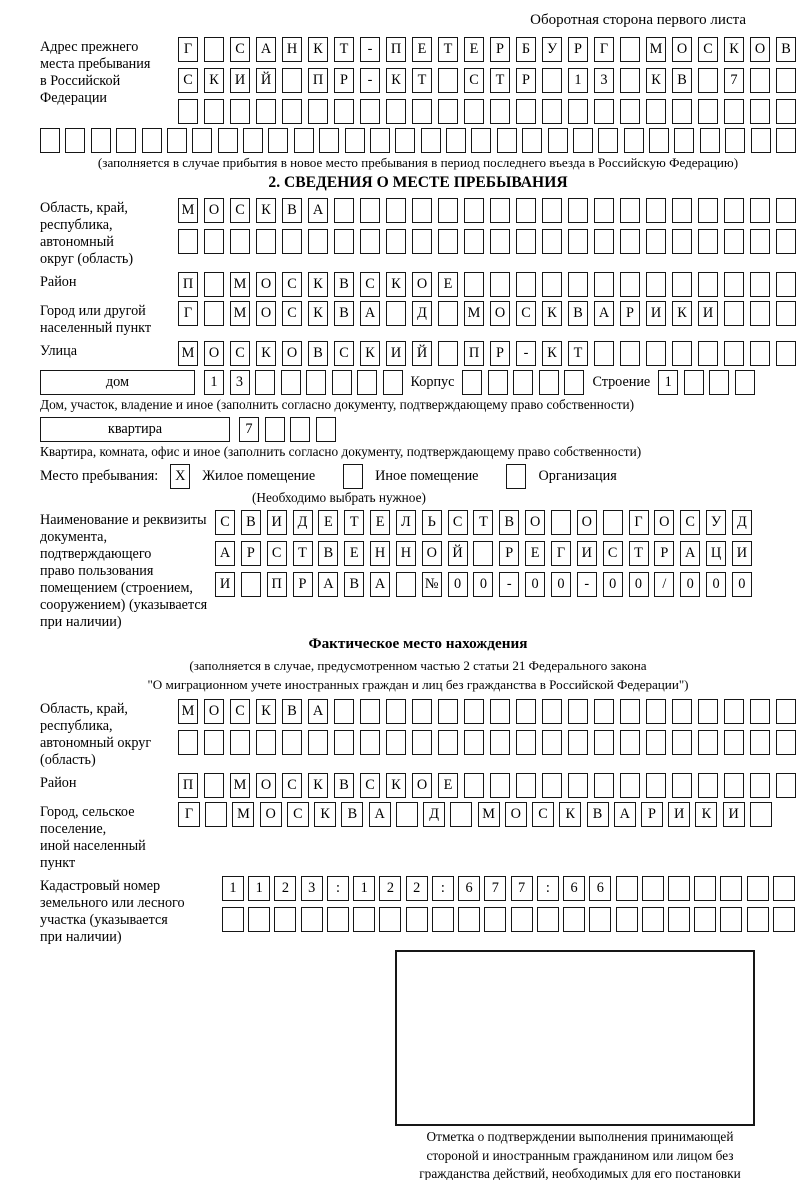 This screenshot has height=1180, width=800. What do you see at coordinates (266, 49) in the screenshot?
I see `char-cell: А` at bounding box center [266, 49].